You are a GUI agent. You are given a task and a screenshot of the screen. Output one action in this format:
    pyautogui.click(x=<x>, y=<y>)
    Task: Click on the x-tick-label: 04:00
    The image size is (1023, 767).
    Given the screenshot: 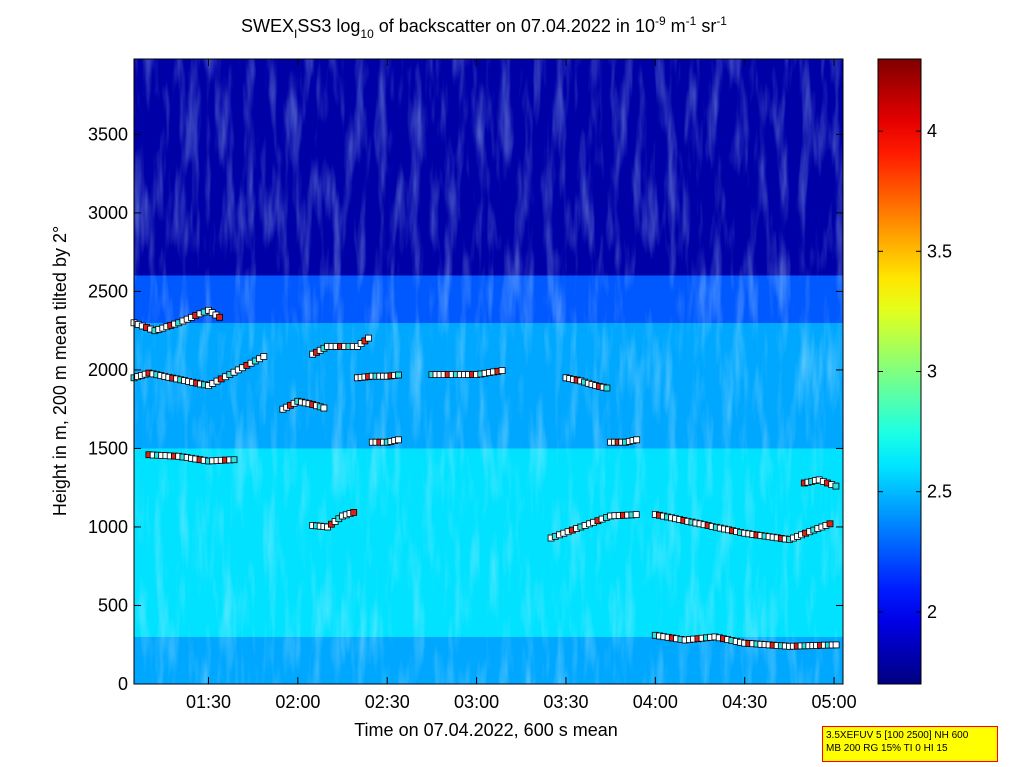 What is the action you would take?
    pyautogui.click(x=655, y=702)
    